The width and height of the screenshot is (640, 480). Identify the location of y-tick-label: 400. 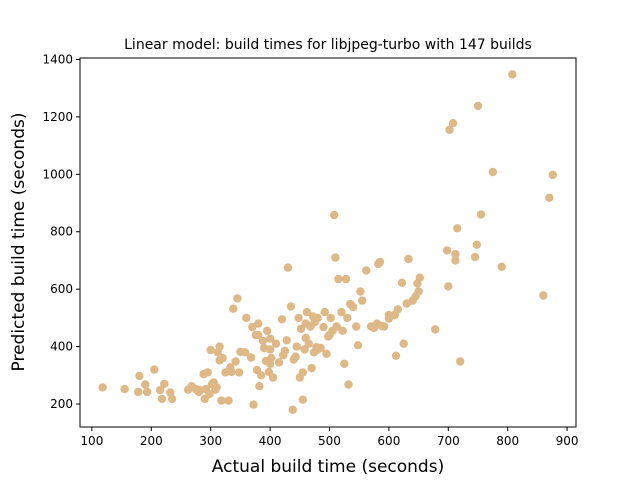
(61, 347).